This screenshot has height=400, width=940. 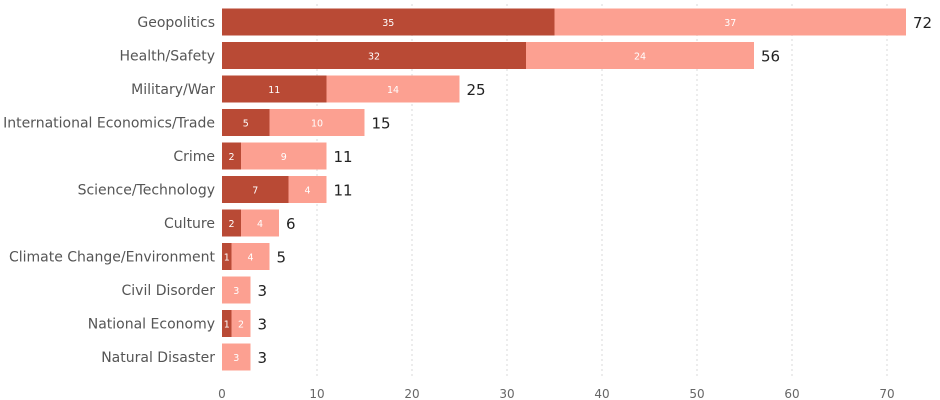 What do you see at coordinates (109, 124) in the screenshot?
I see `category-label: International Economics/Trade` at bounding box center [109, 124].